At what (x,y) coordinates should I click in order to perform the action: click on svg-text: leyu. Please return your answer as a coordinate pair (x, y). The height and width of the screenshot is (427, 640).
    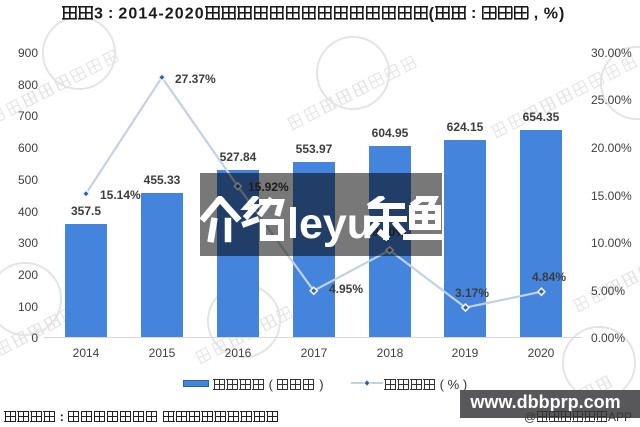
    Looking at the image, I should click on (330, 224).